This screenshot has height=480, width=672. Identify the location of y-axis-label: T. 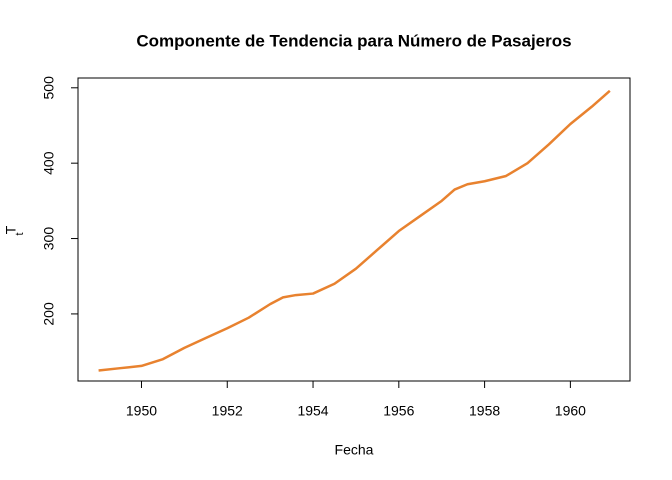
(11, 229).